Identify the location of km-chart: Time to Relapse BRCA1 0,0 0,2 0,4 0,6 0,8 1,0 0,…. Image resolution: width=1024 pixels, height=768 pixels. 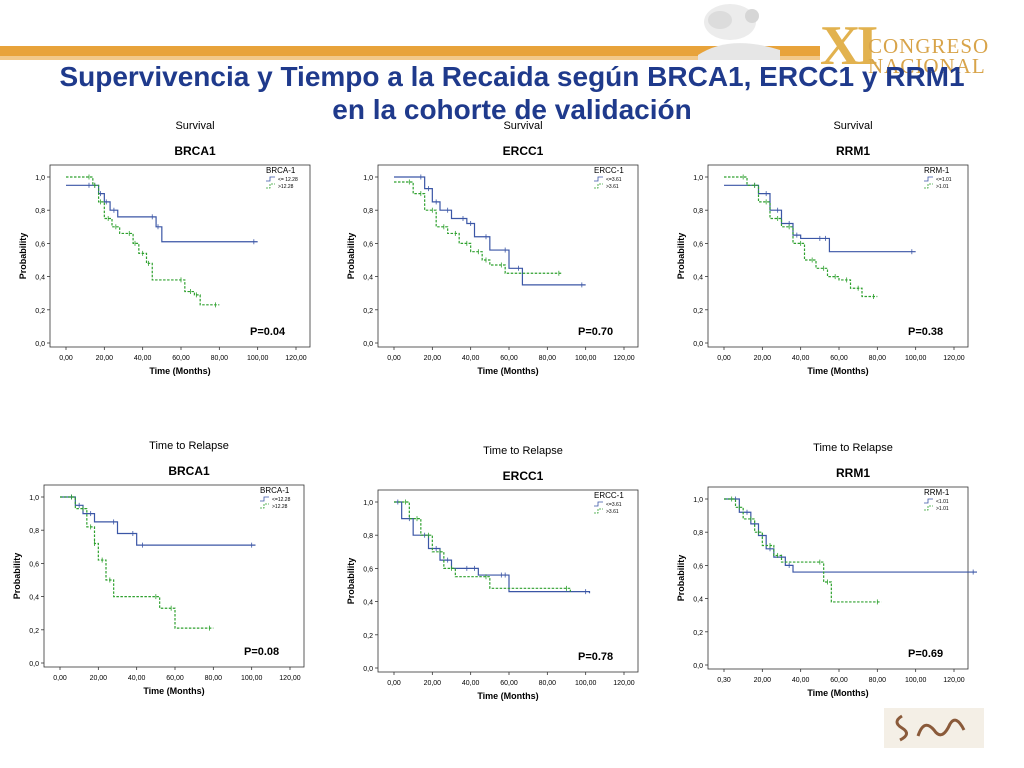
(158, 568).